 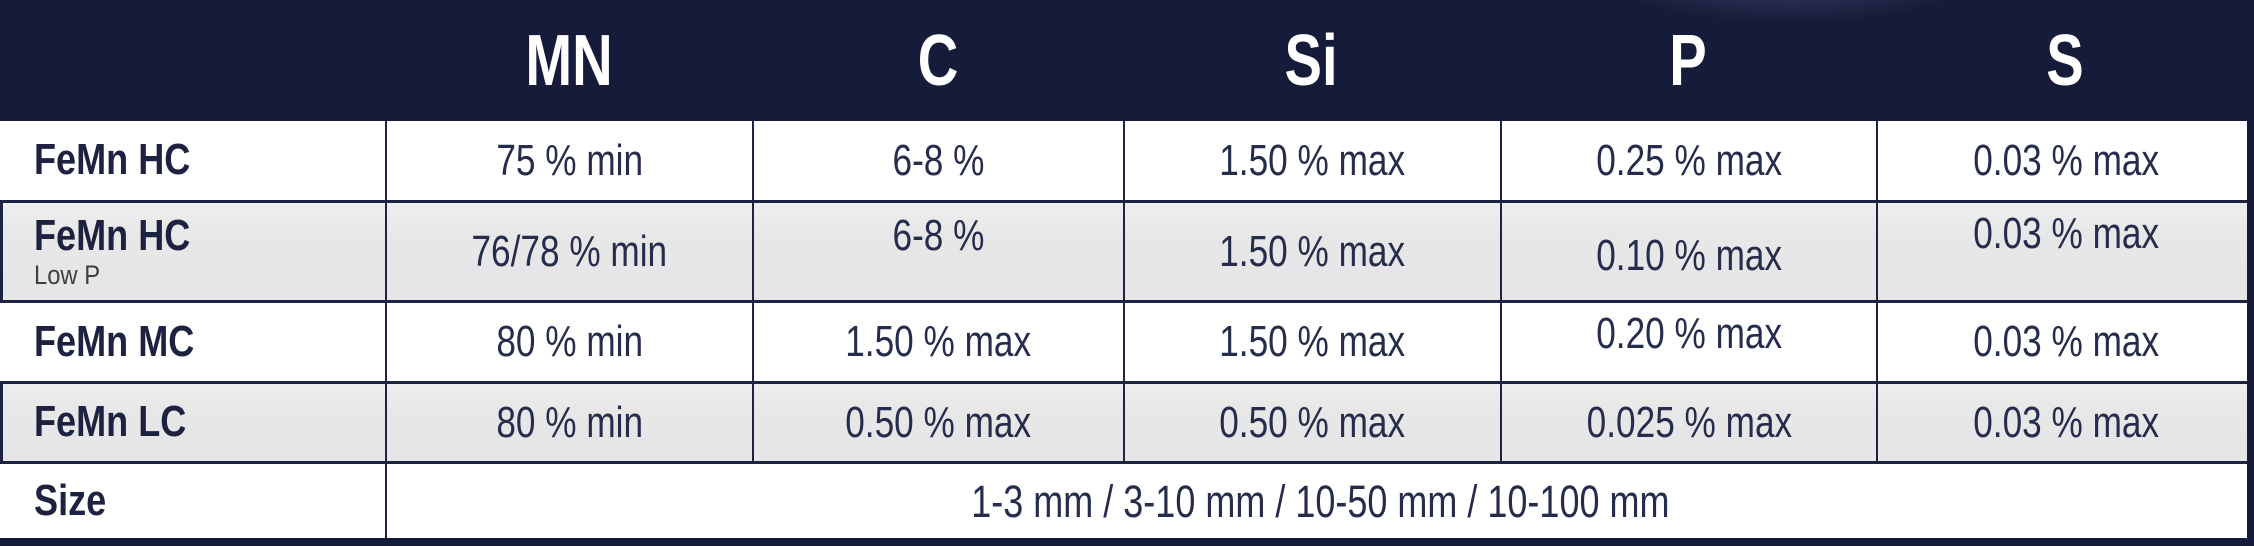 I want to click on spec-value: 75 % min, so click(x=569, y=160).